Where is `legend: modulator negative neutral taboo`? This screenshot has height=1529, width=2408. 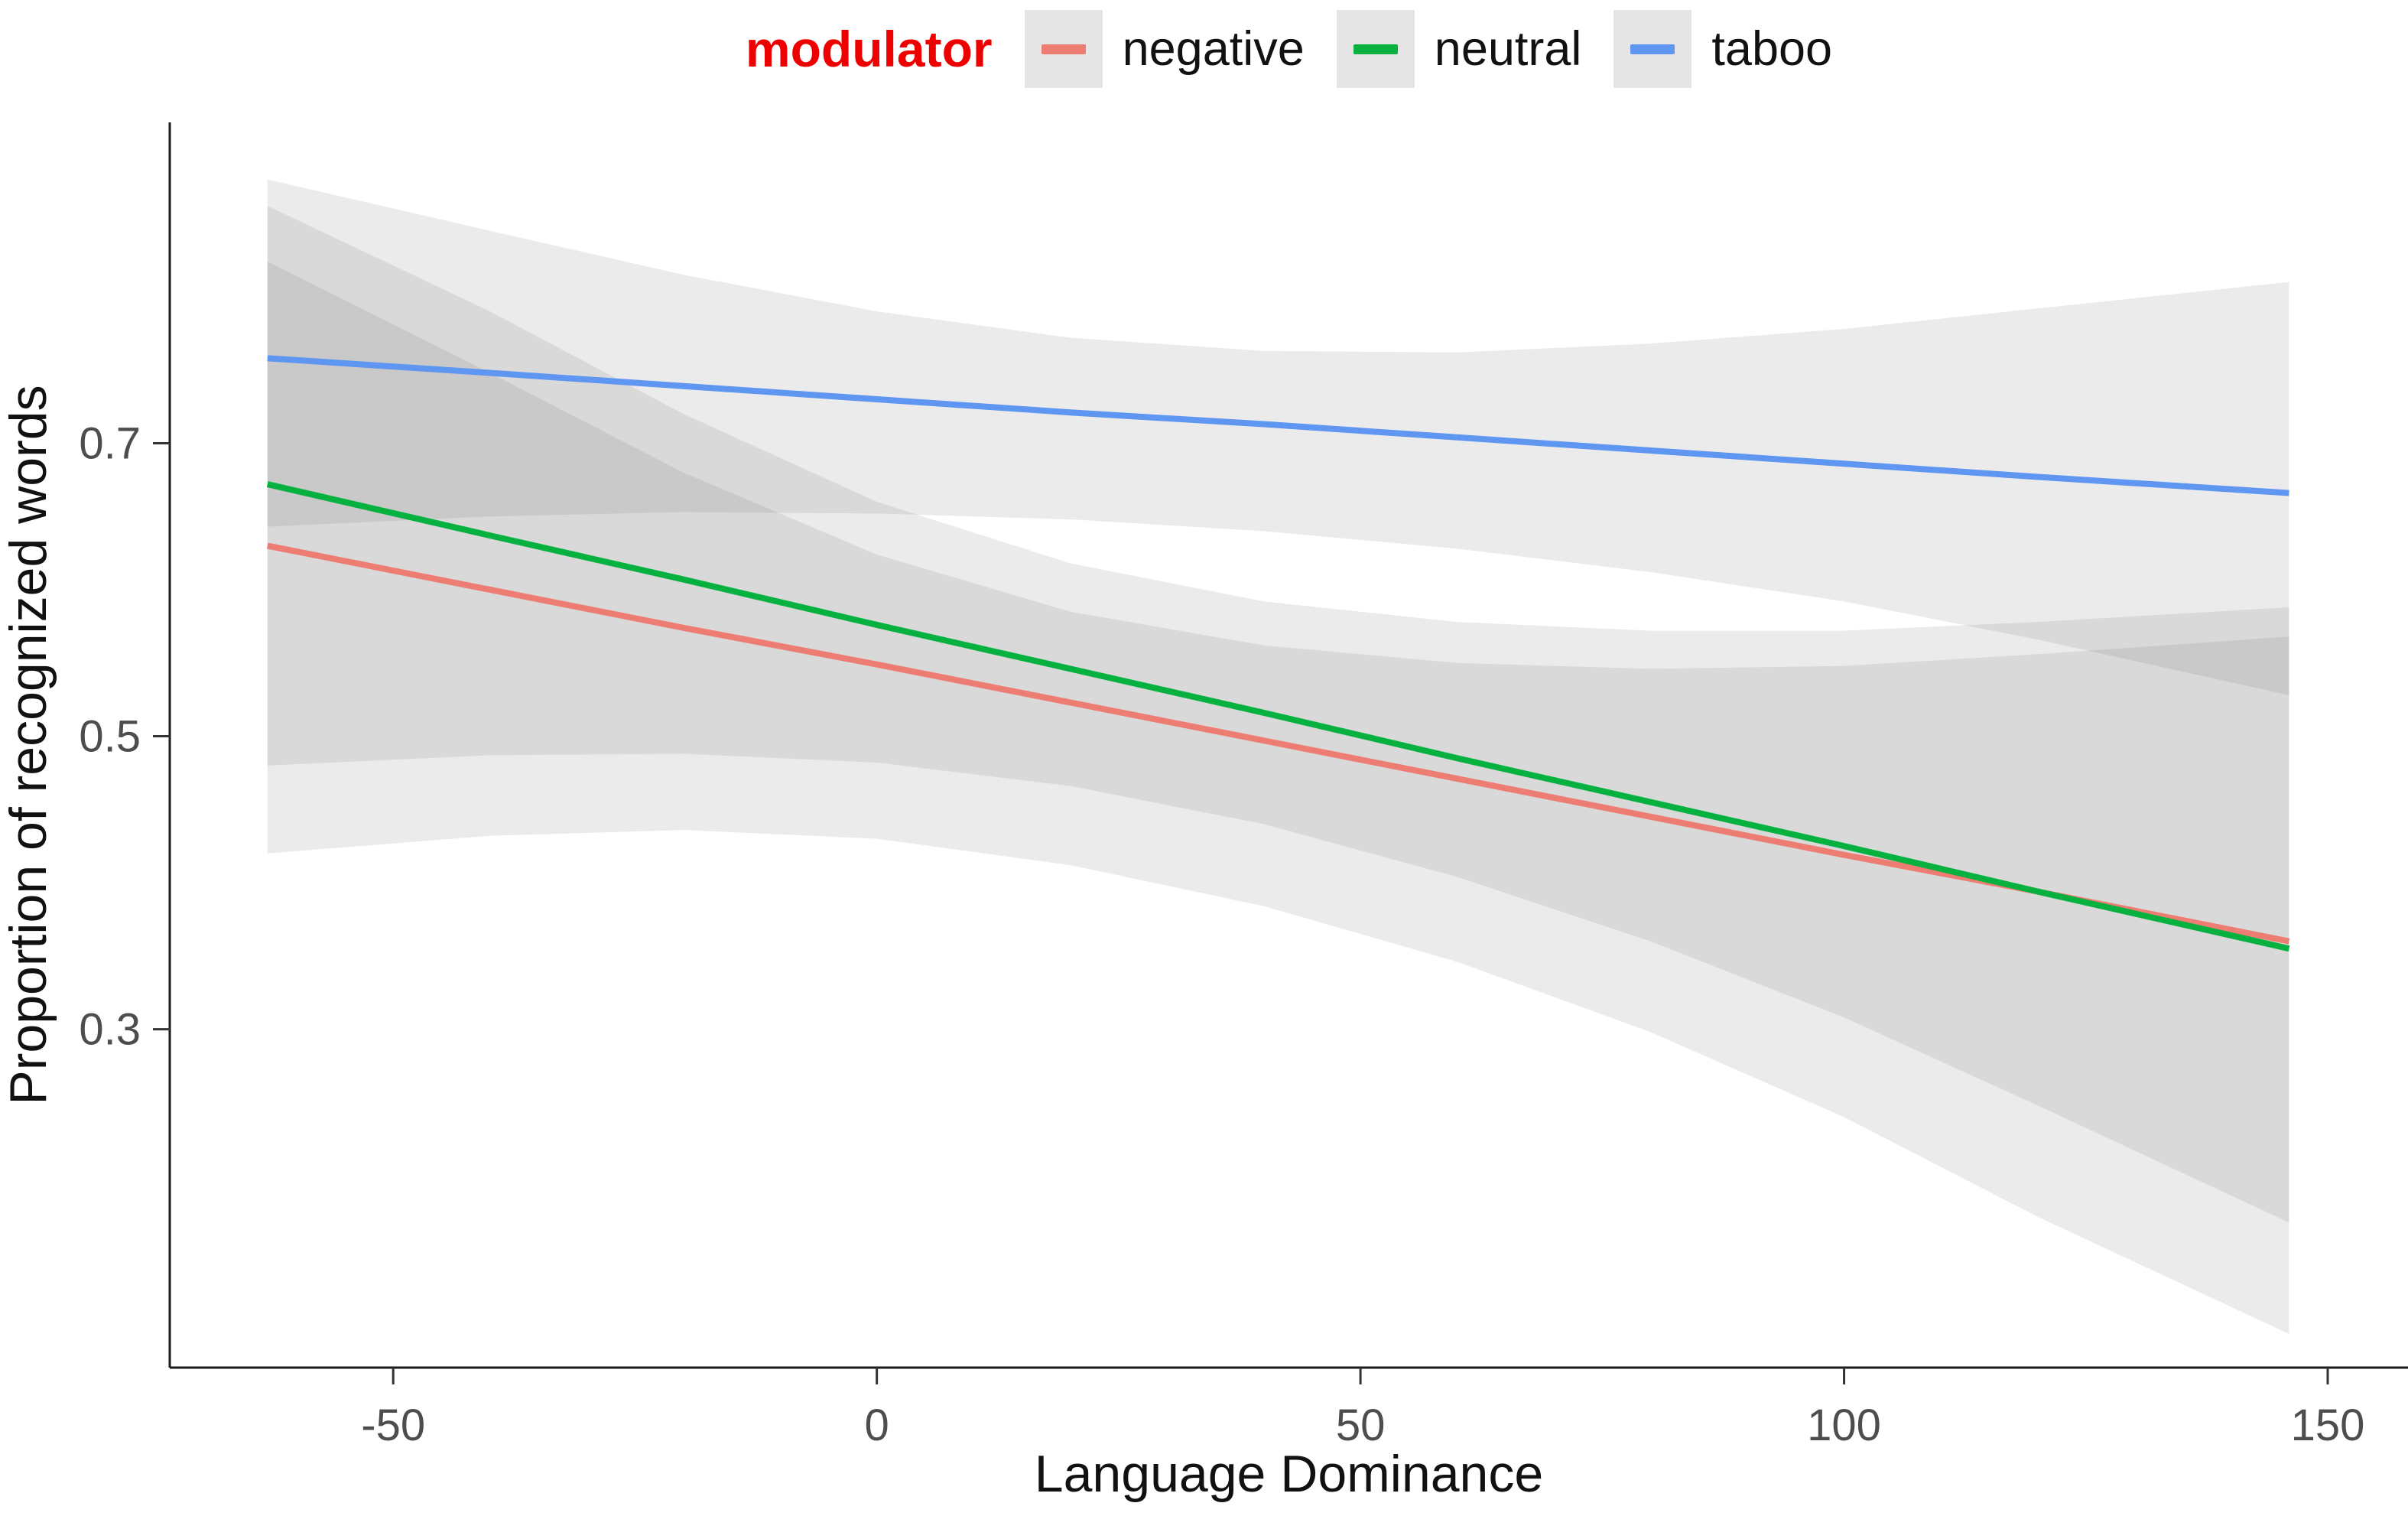
legend: modulator negative neutral taboo is located at coordinates (1289, 49).